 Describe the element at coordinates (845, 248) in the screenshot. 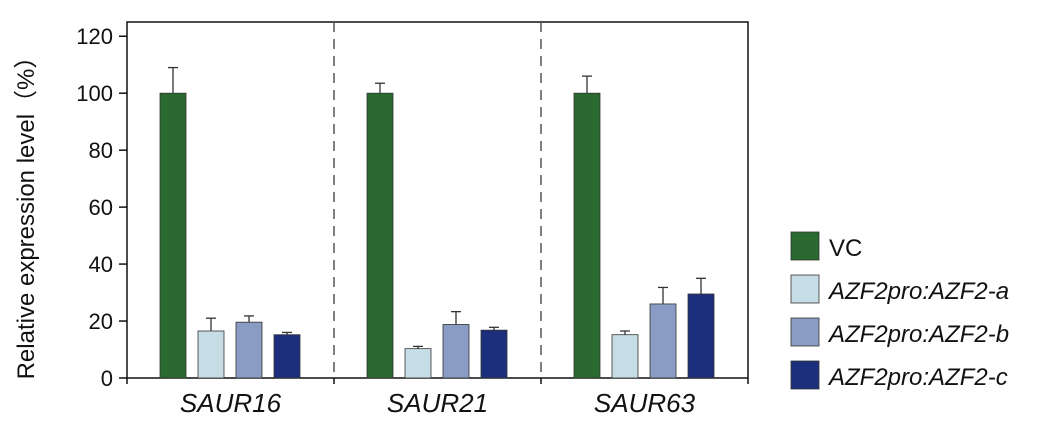

I see `legend-label: VC` at that location.